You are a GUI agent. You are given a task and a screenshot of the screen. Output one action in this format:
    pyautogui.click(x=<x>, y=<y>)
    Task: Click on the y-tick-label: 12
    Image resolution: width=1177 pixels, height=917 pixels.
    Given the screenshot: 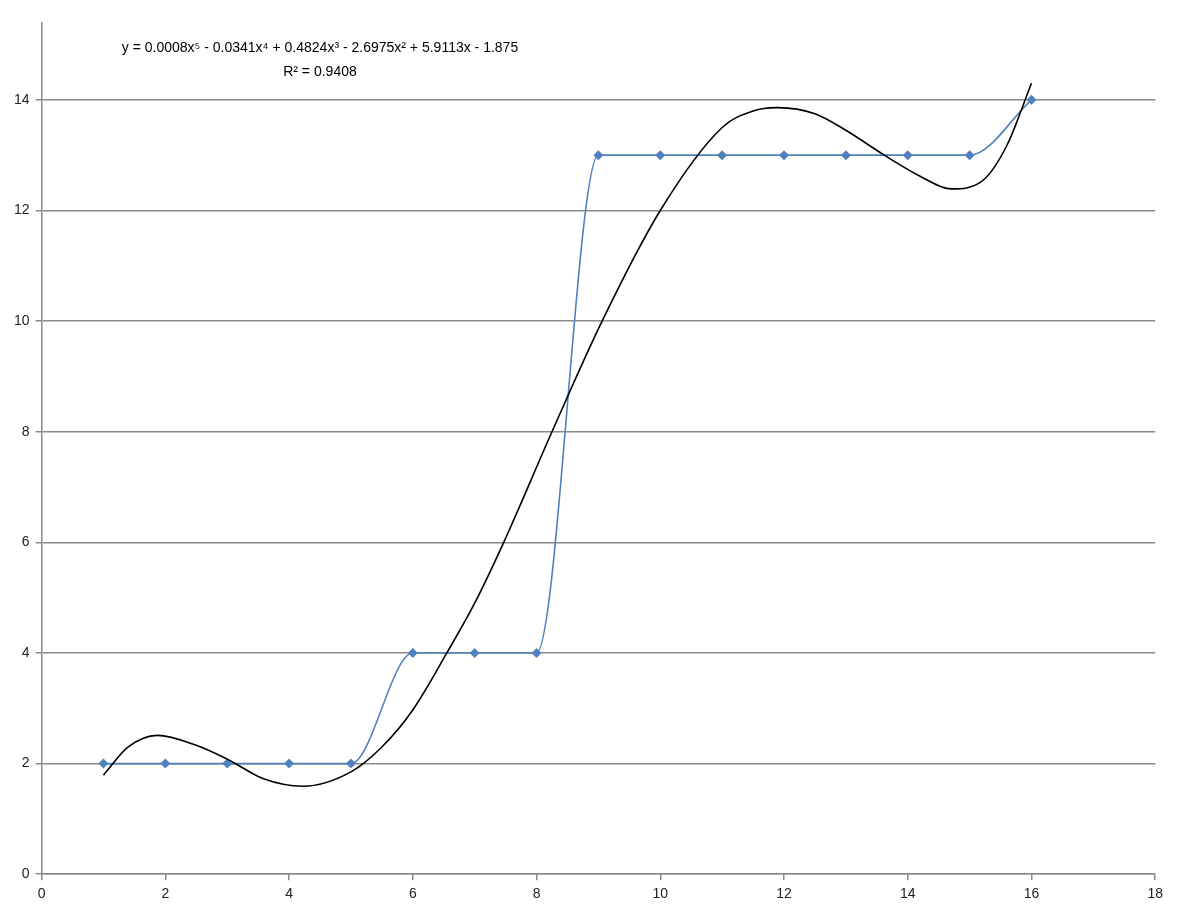 What is the action you would take?
    pyautogui.click(x=21, y=209)
    